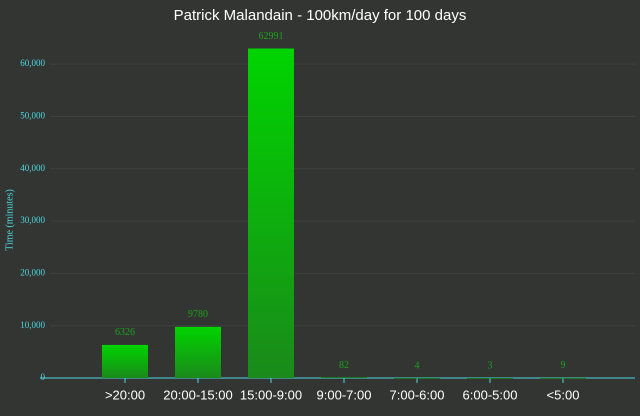 Image resolution: width=640 pixels, height=416 pixels. I want to click on x-tick-label: 20:00-15:00, so click(197, 394).